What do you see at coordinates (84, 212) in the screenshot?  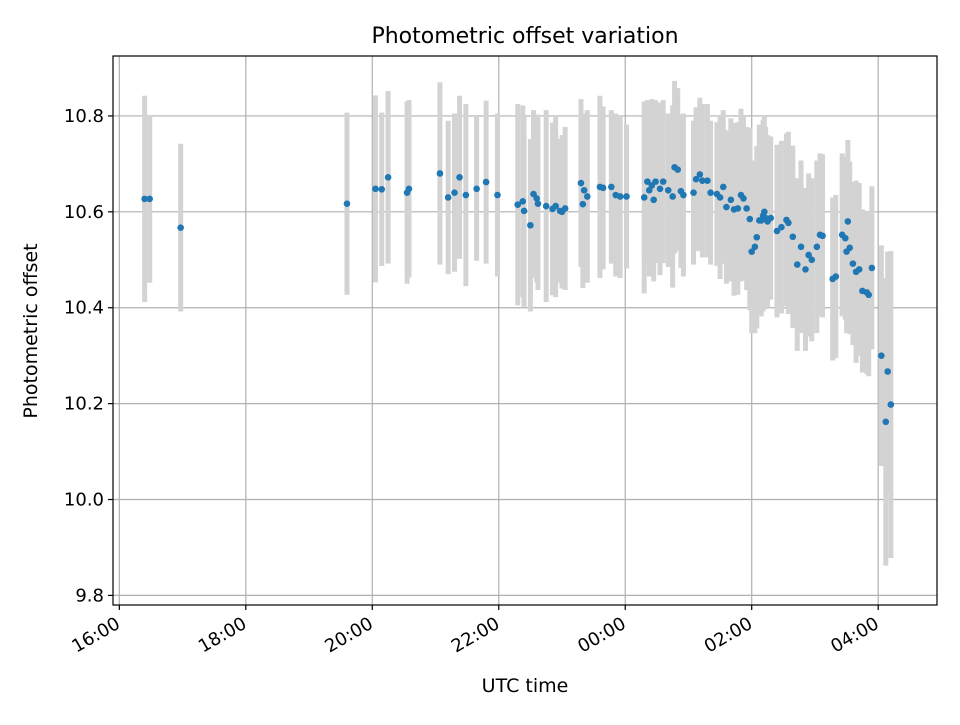 I see `y-tick-label: 10.6` at bounding box center [84, 212].